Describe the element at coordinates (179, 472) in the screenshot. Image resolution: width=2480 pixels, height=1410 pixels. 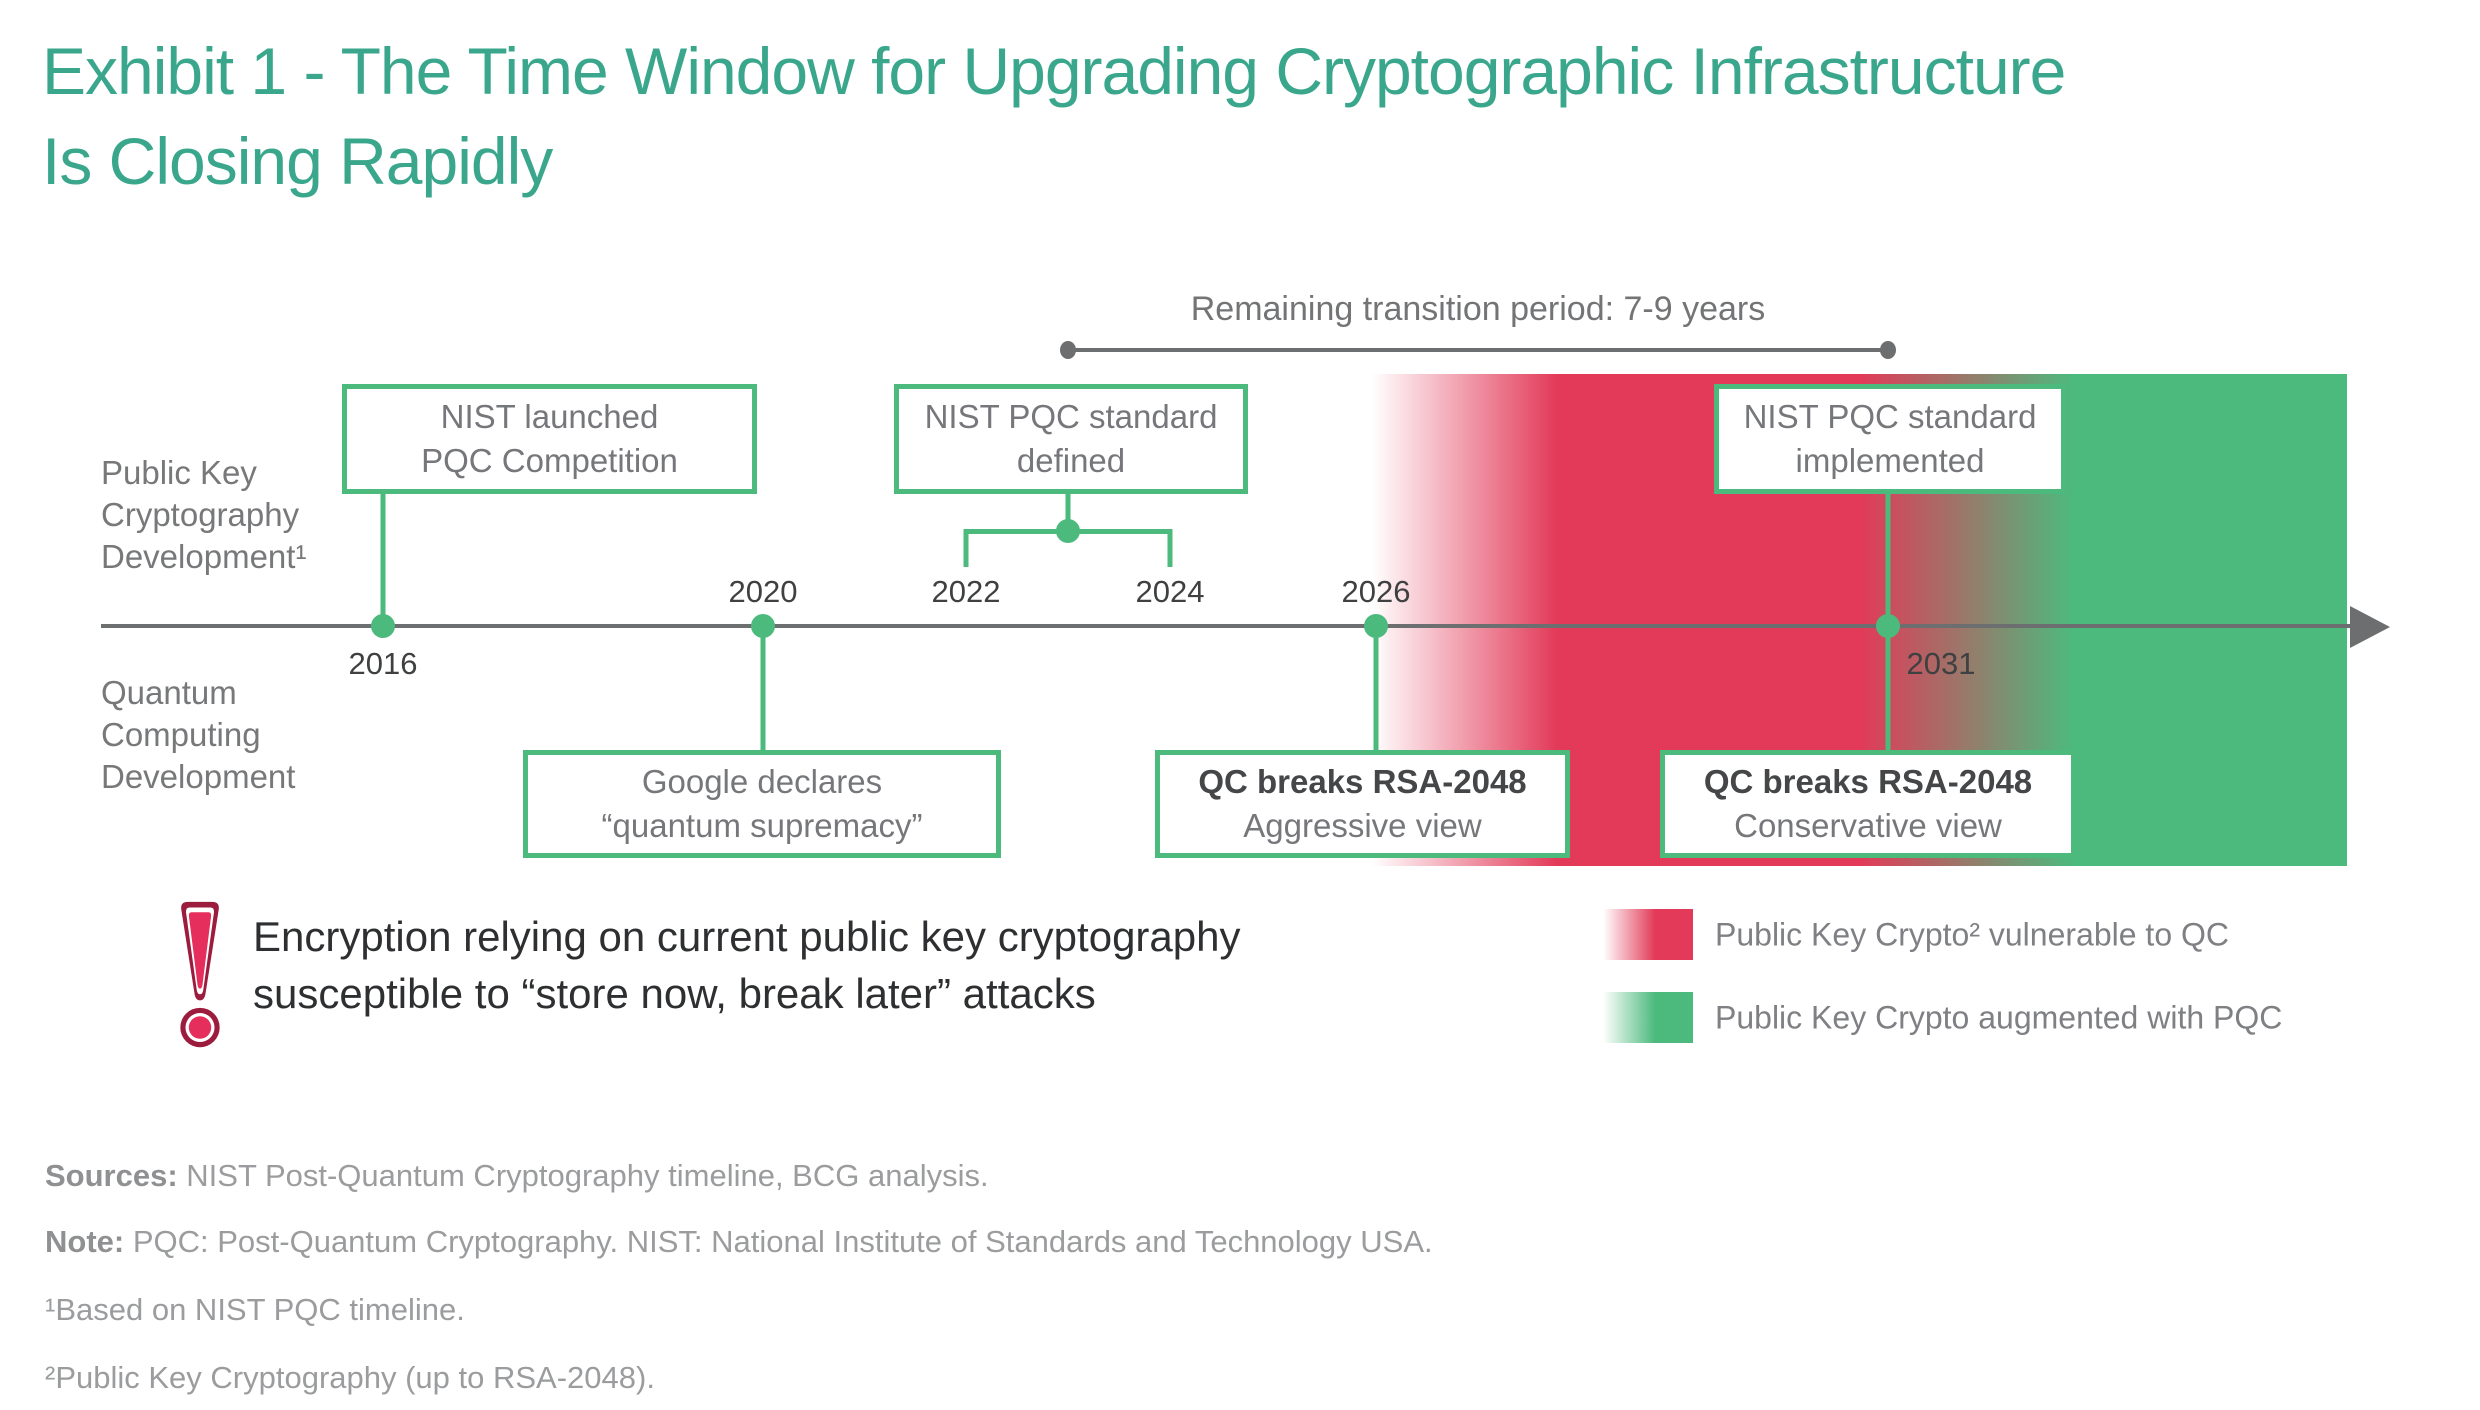
I see `row-label-line: Public Key` at that location.